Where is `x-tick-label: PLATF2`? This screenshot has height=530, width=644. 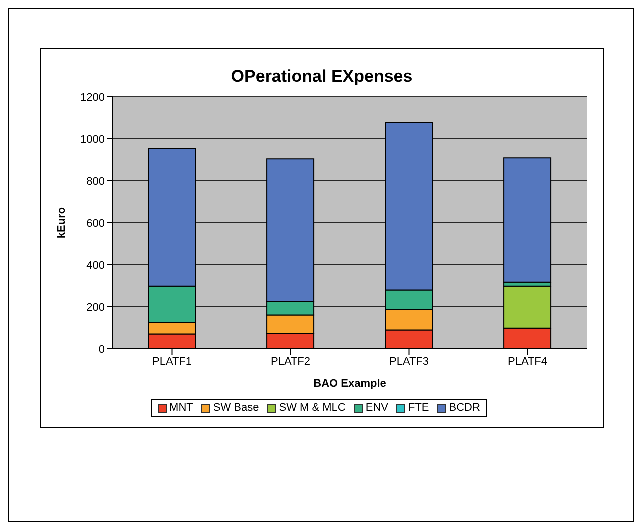
x-tick-label: PLATF2 is located at coordinates (290, 362).